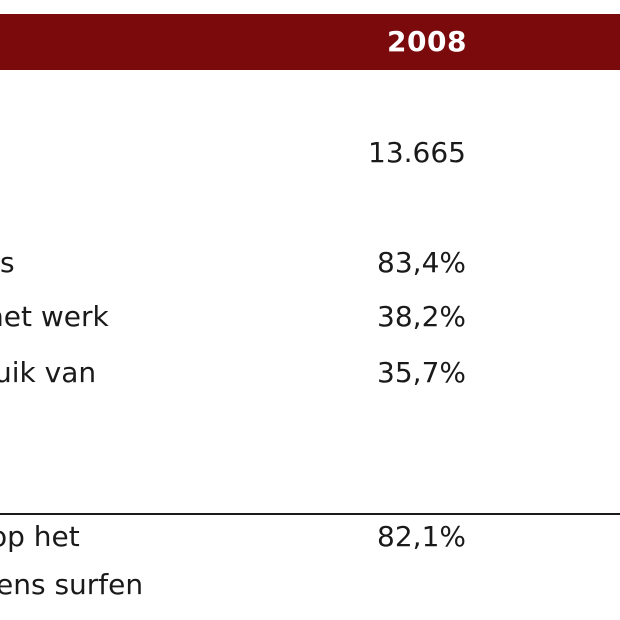 Image resolution: width=620 pixels, height=620 pixels. I want to click on row-value: 83,4%, so click(421, 262).